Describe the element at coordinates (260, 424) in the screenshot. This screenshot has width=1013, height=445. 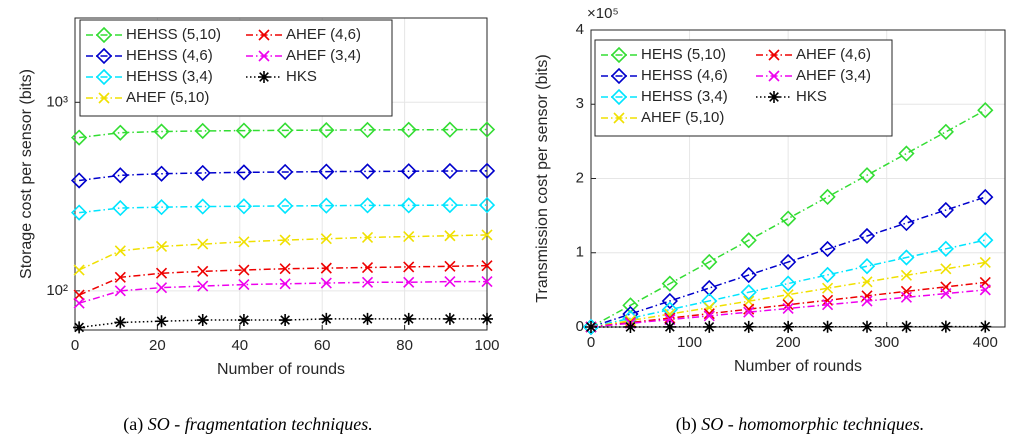
I see `caption-text: SO - fragmentation techniques.` at that location.